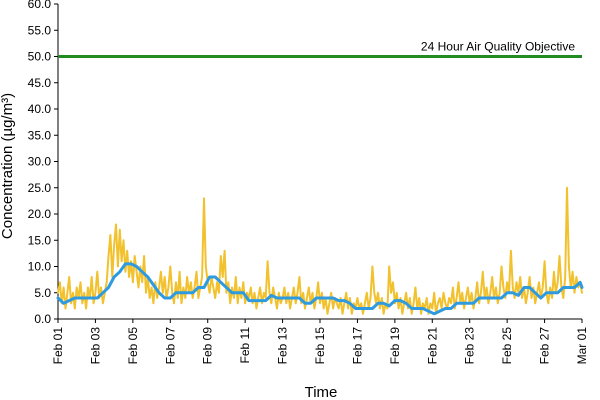 Image resolution: width=600 pixels, height=400 pixels. What do you see at coordinates (40, 109) in the screenshot?
I see `y-tick-label: 40.0` at bounding box center [40, 109].